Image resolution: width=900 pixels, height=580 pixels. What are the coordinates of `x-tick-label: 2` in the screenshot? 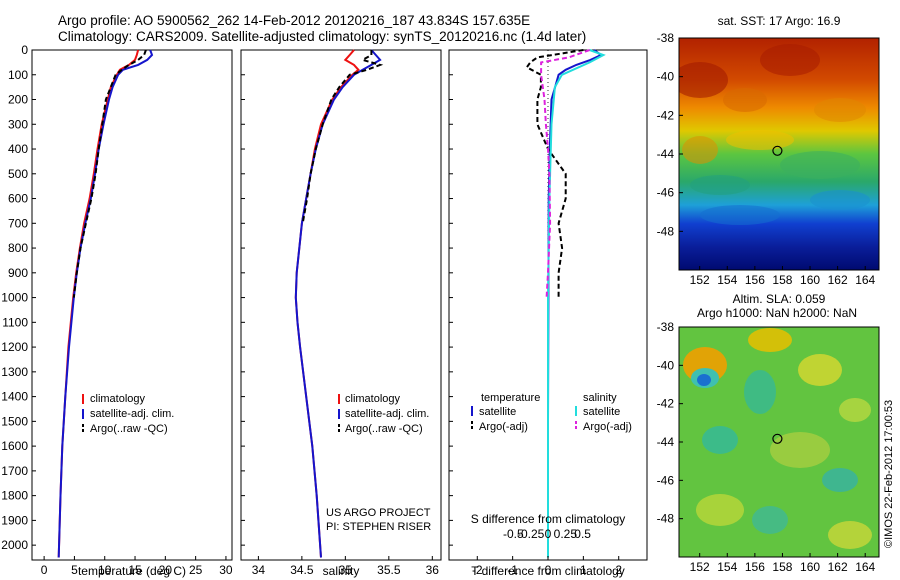 It's located at (618, 570).